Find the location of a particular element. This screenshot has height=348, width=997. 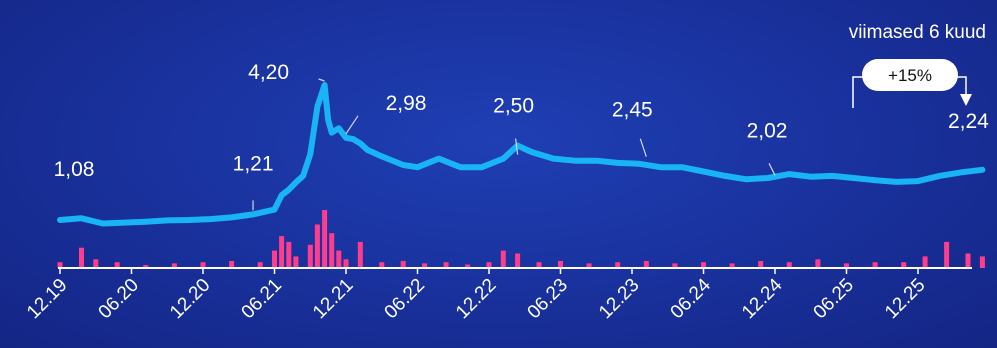

down-arrow-icon is located at coordinates (966, 100).